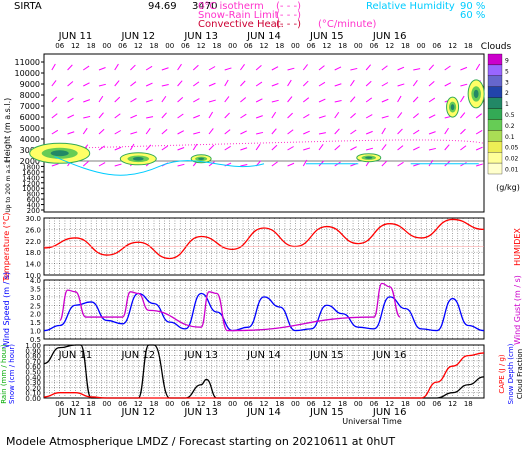 This screenshot has width=528, height=450. What do you see at coordinates (517, 310) in the screenshot?
I see `wind-gust-ylabel: Wind Gust (m / s)` at bounding box center [517, 310].